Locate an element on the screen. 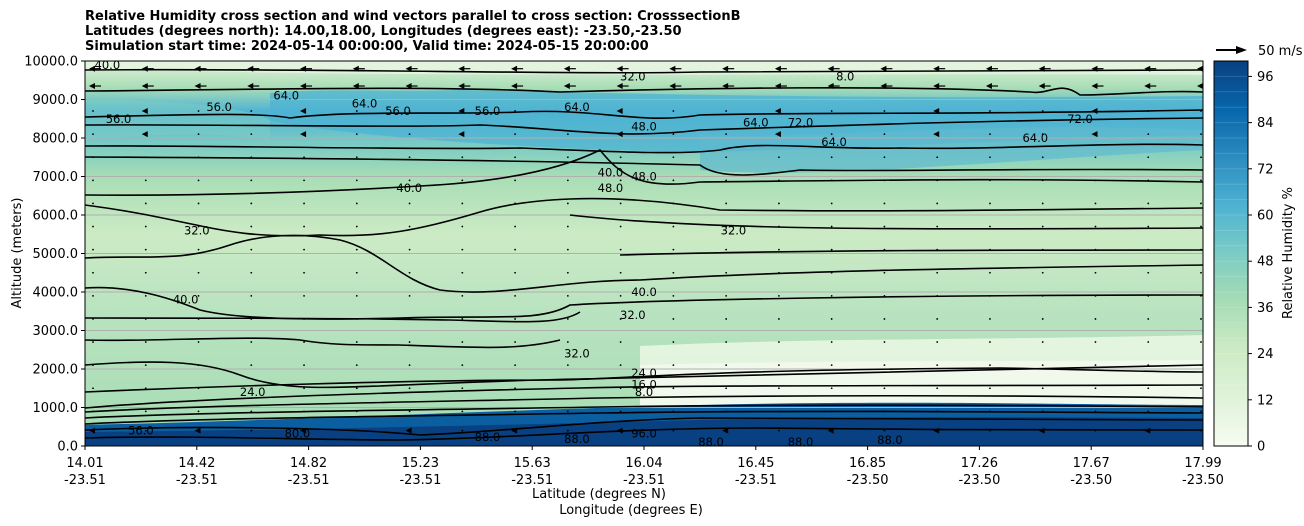  x-tick-label-lon: -23.51 is located at coordinates (85, 480).